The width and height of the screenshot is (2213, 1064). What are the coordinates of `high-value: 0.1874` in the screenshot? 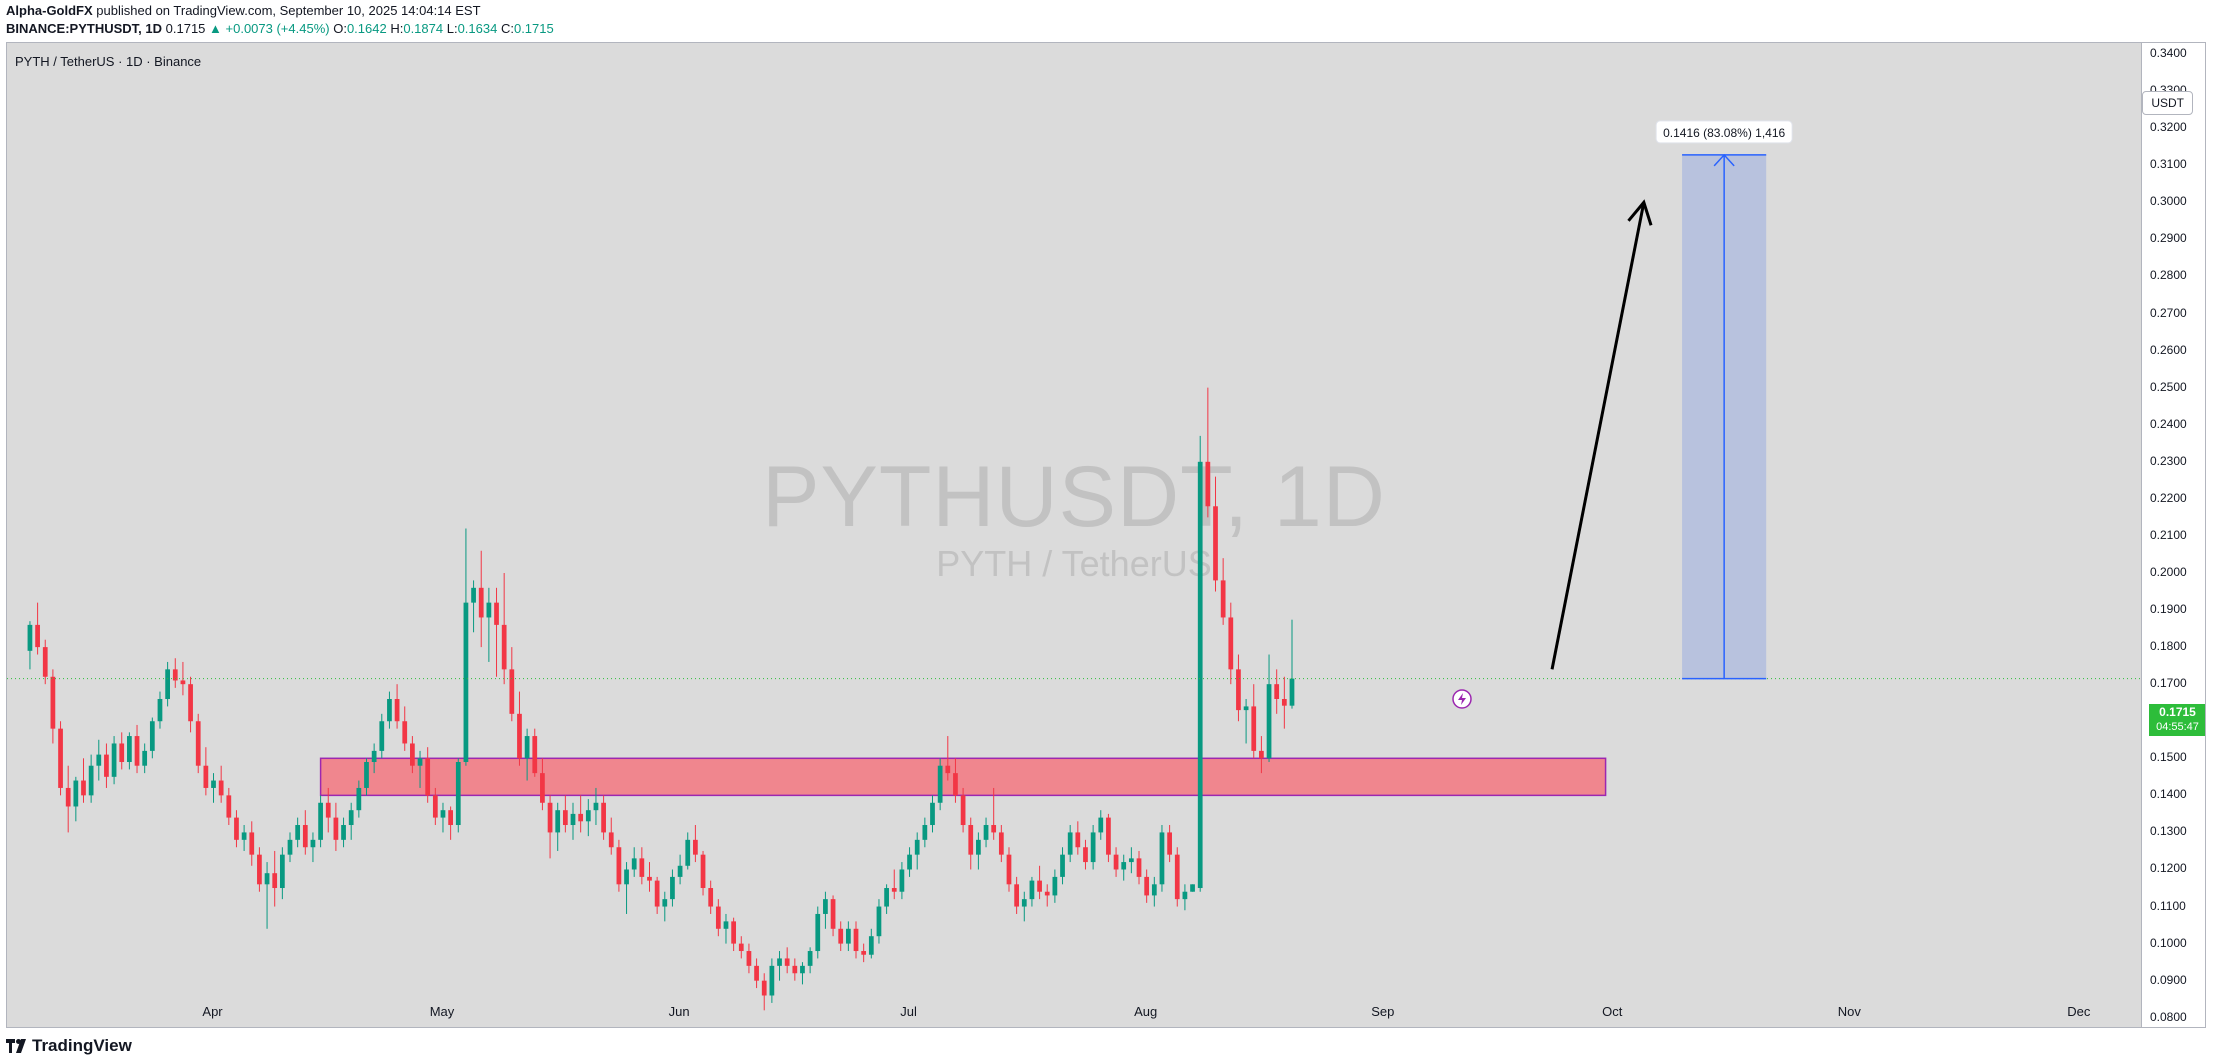 It's located at (423, 28).